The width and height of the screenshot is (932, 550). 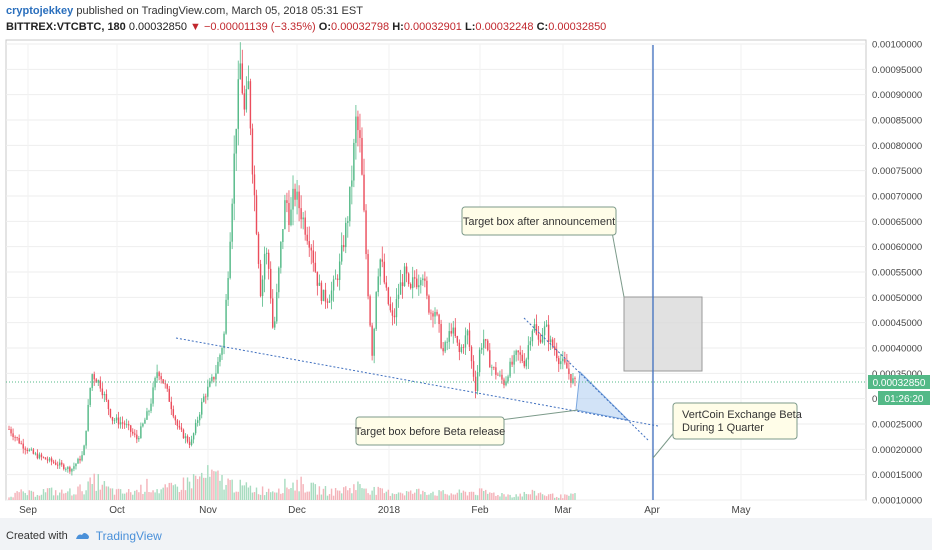 I want to click on x-tick-label: Apr, so click(x=652, y=510).